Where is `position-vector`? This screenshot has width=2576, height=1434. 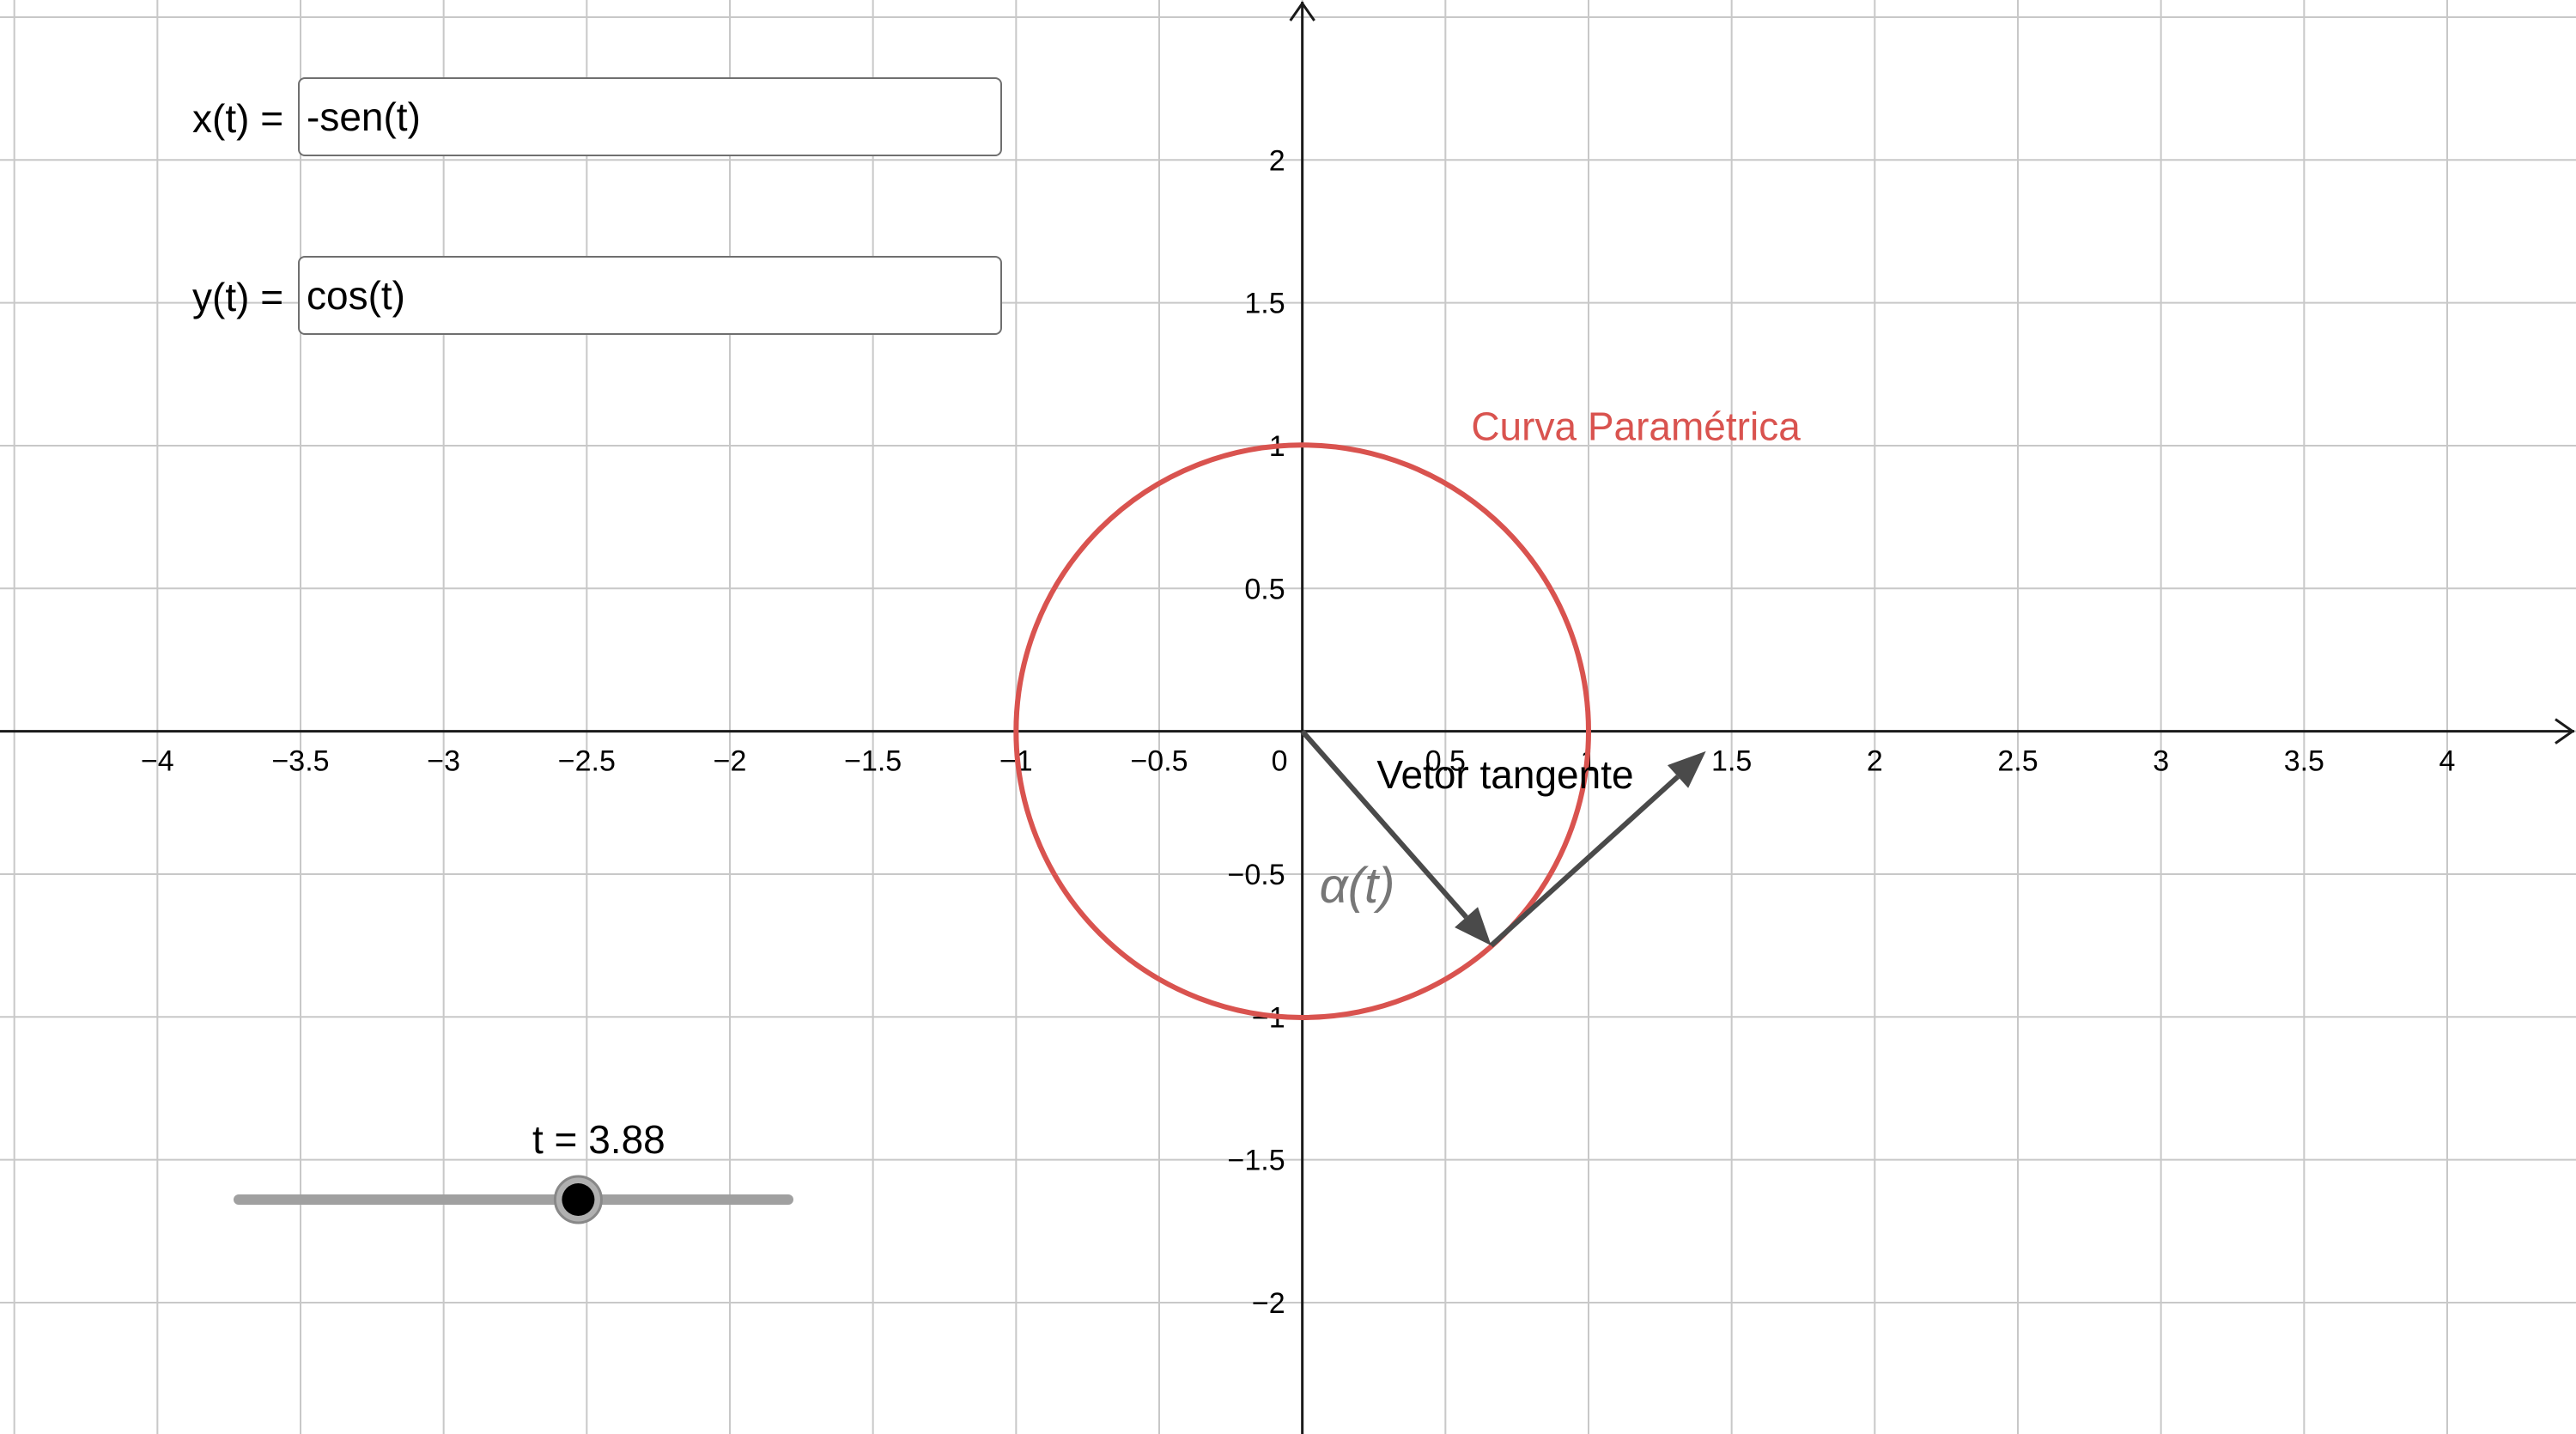 position-vector is located at coordinates (1396, 838).